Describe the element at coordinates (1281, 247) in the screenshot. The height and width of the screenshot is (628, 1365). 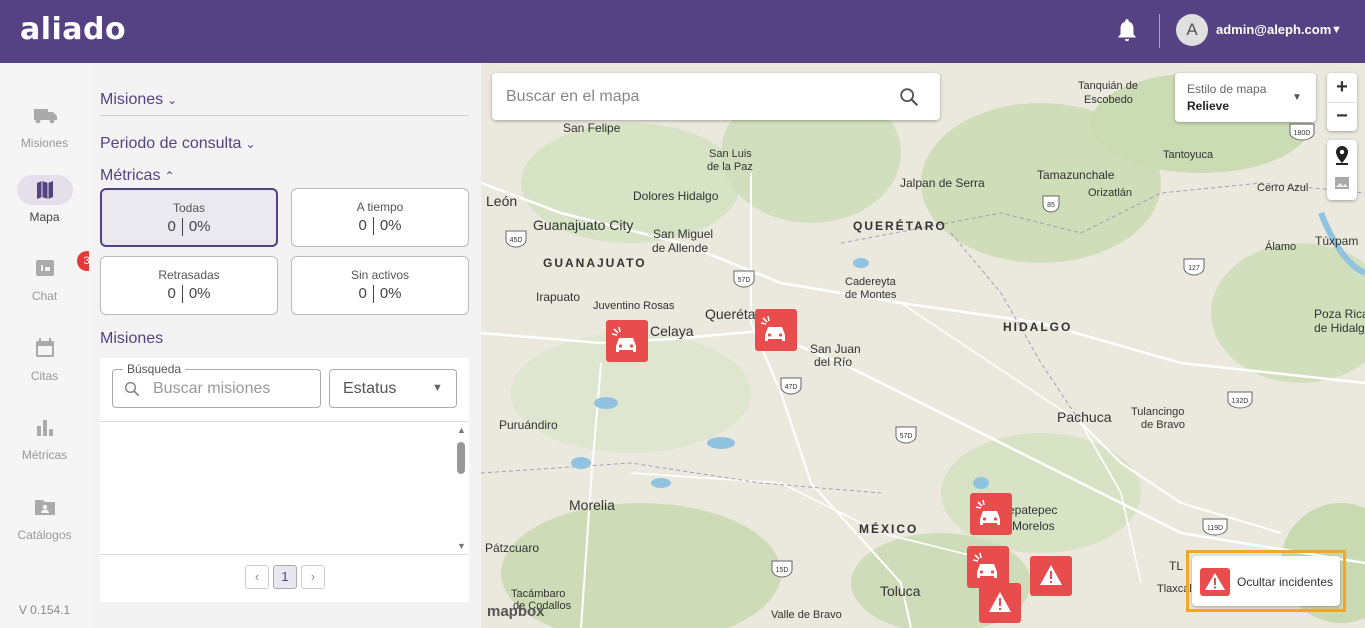
I see `map-label: Álamo` at that location.